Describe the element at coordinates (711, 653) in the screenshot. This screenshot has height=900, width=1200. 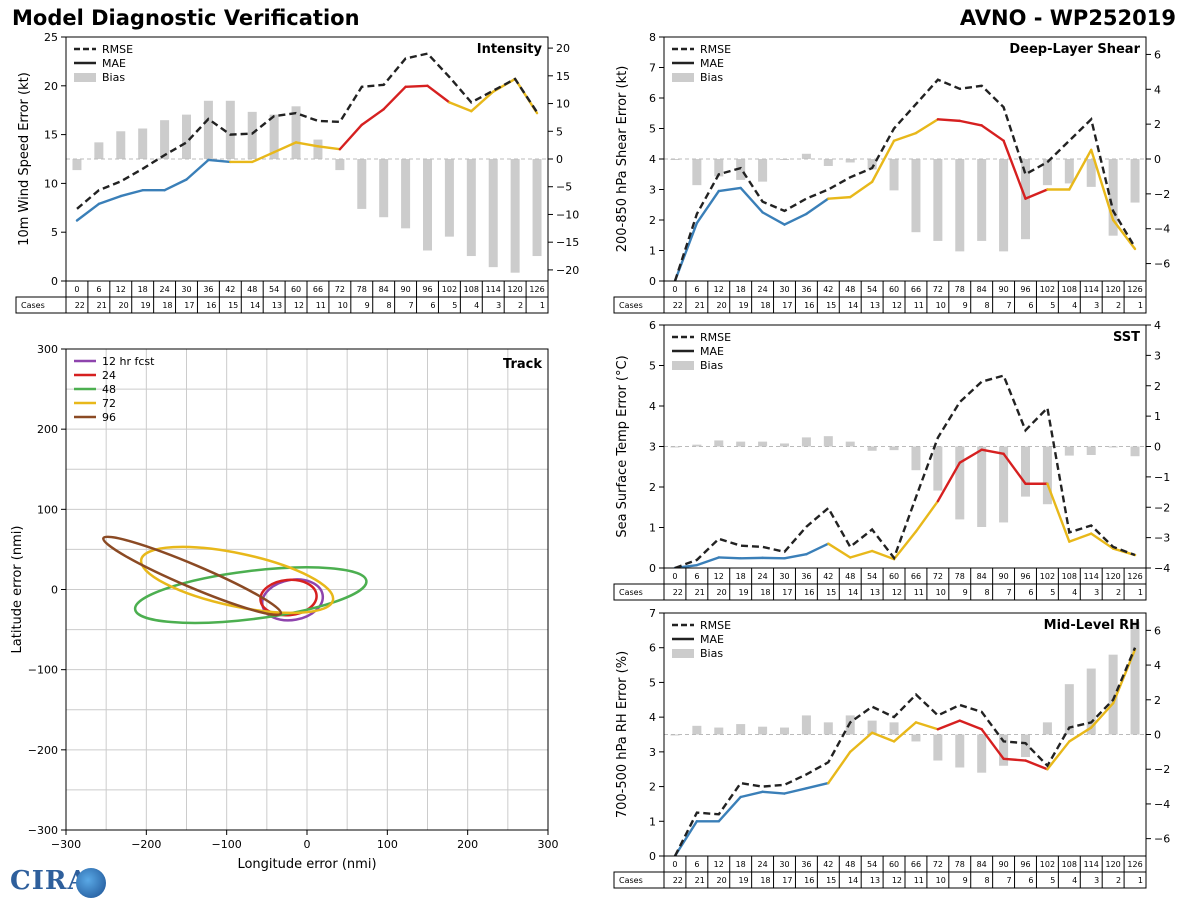
I see `legend-bias-label: Bias` at that location.